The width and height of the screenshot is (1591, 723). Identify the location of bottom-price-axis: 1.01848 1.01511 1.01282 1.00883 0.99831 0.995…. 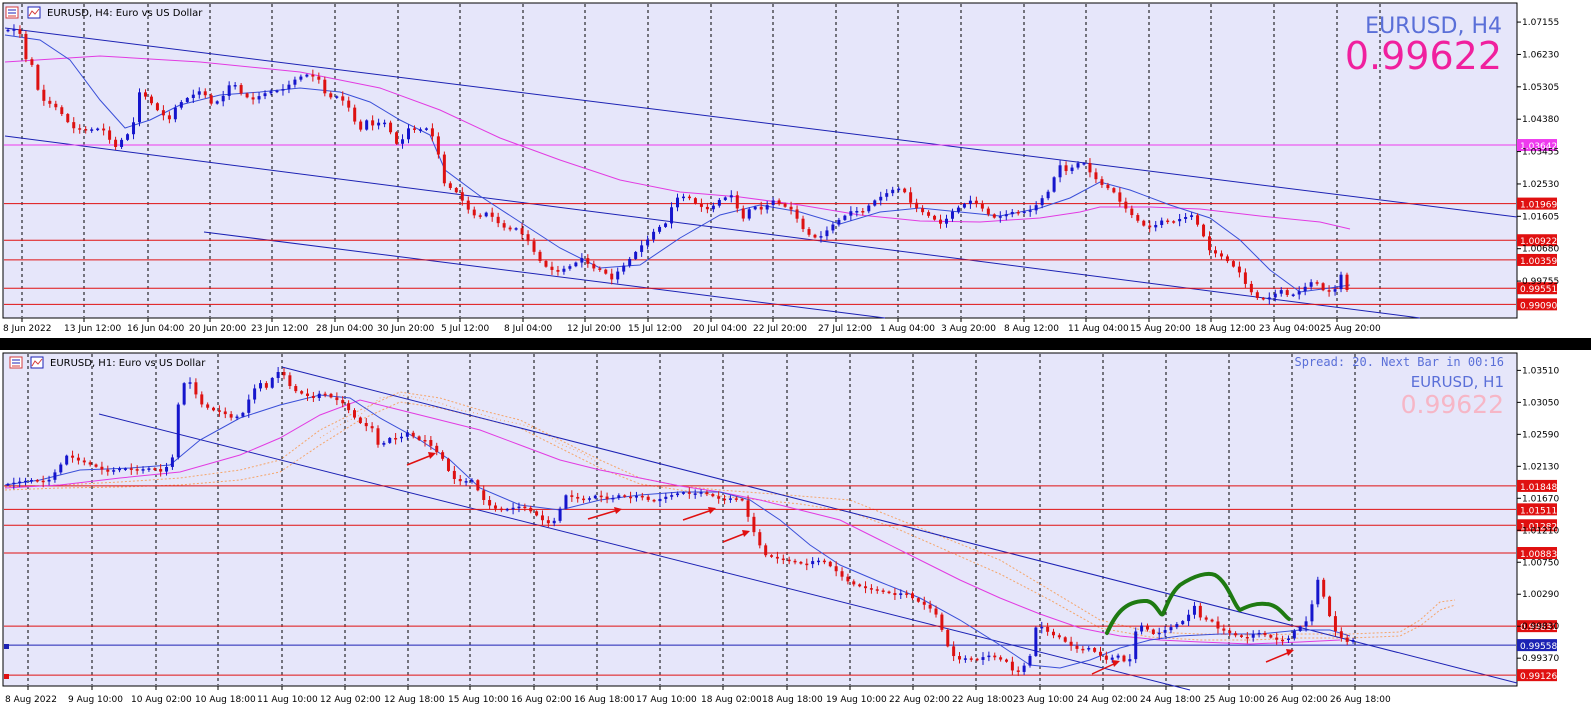
(1538, 524).